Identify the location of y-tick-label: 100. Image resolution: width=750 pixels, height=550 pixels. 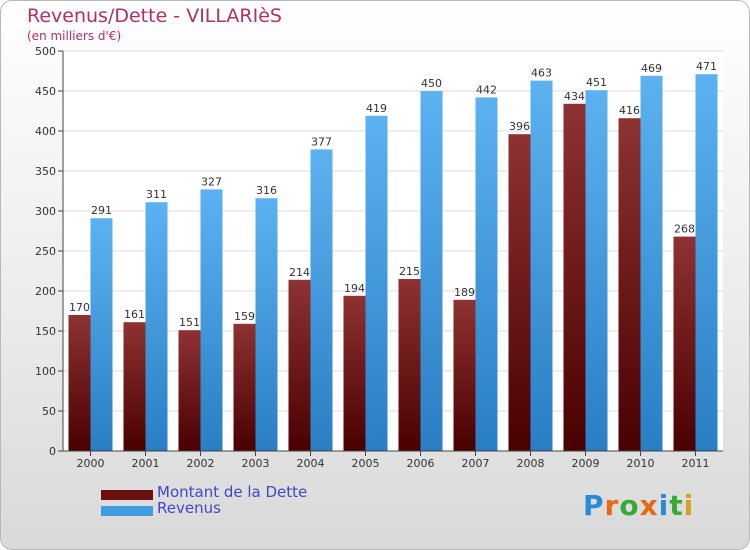
(45, 371).